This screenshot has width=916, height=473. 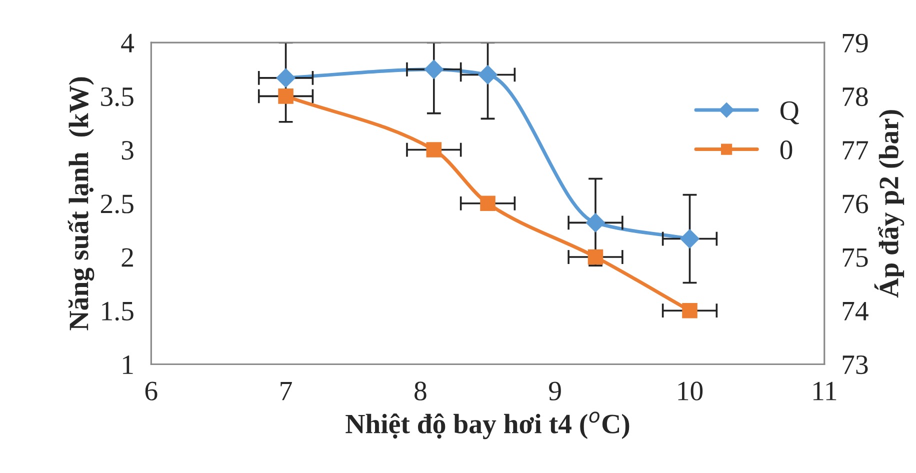 What do you see at coordinates (117, 204) in the screenshot?
I see `y-tick-label: 2.5` at bounding box center [117, 204].